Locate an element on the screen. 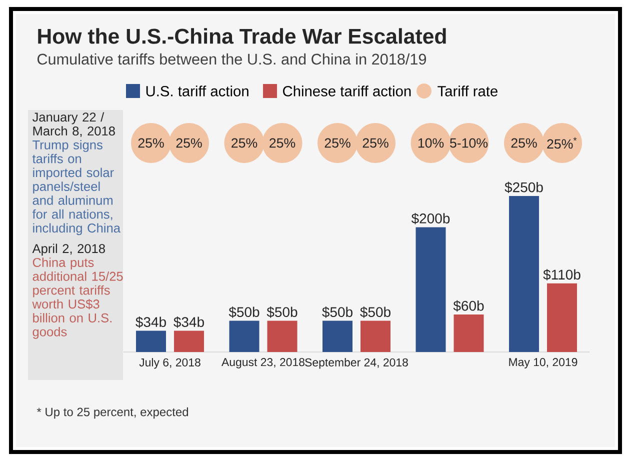  legend-label: U.S. tariff action is located at coordinates (197, 91).